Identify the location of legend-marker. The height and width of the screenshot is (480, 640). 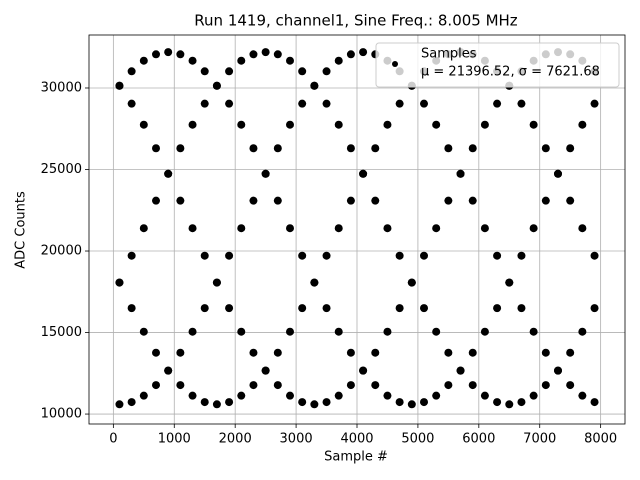
(395, 64).